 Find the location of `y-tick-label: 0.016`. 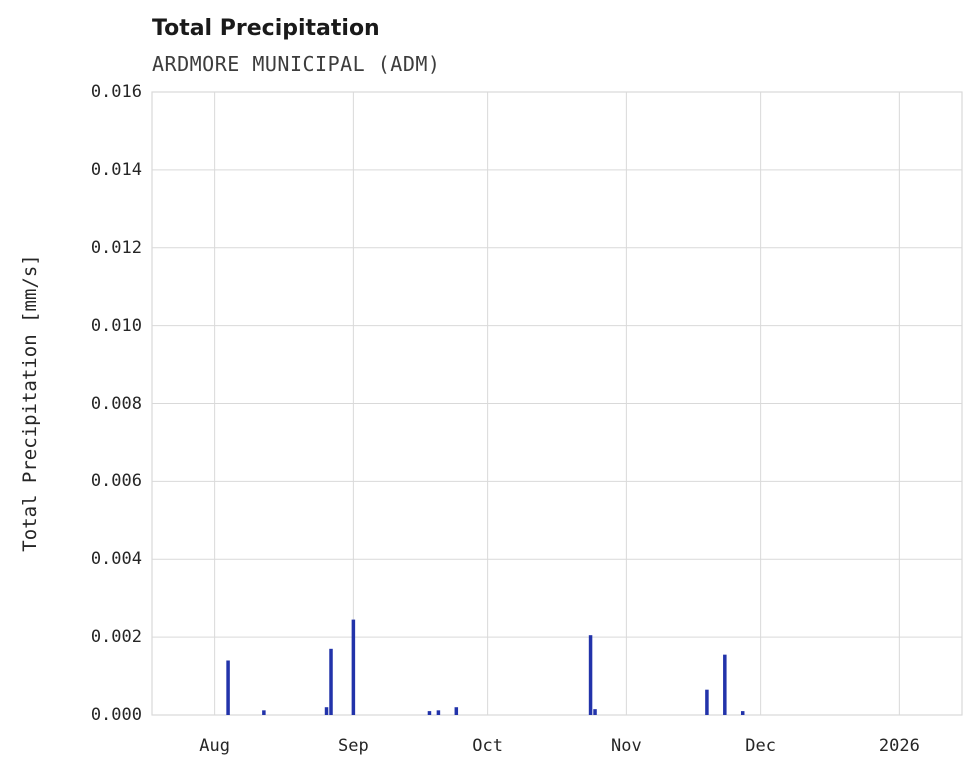

y-tick-label: 0.016 is located at coordinates (116, 92).